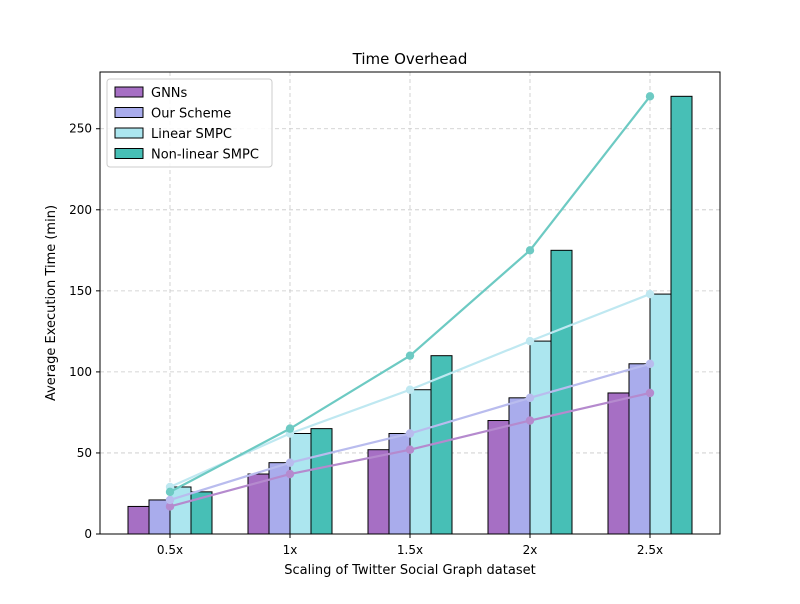  What do you see at coordinates (650, 550) in the screenshot?
I see `x-tick-label: 2.5x` at bounding box center [650, 550].